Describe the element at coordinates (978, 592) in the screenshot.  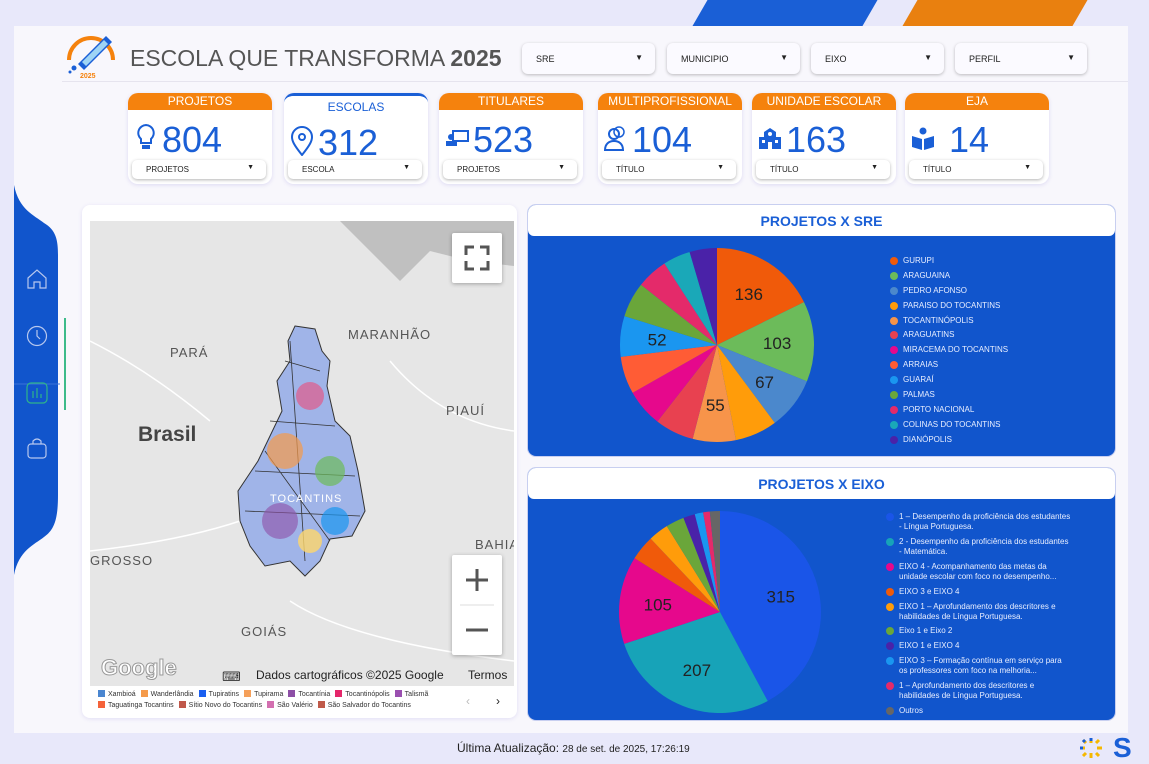
I see `legend-item: EIXO 3 e EIXO 4` at that location.